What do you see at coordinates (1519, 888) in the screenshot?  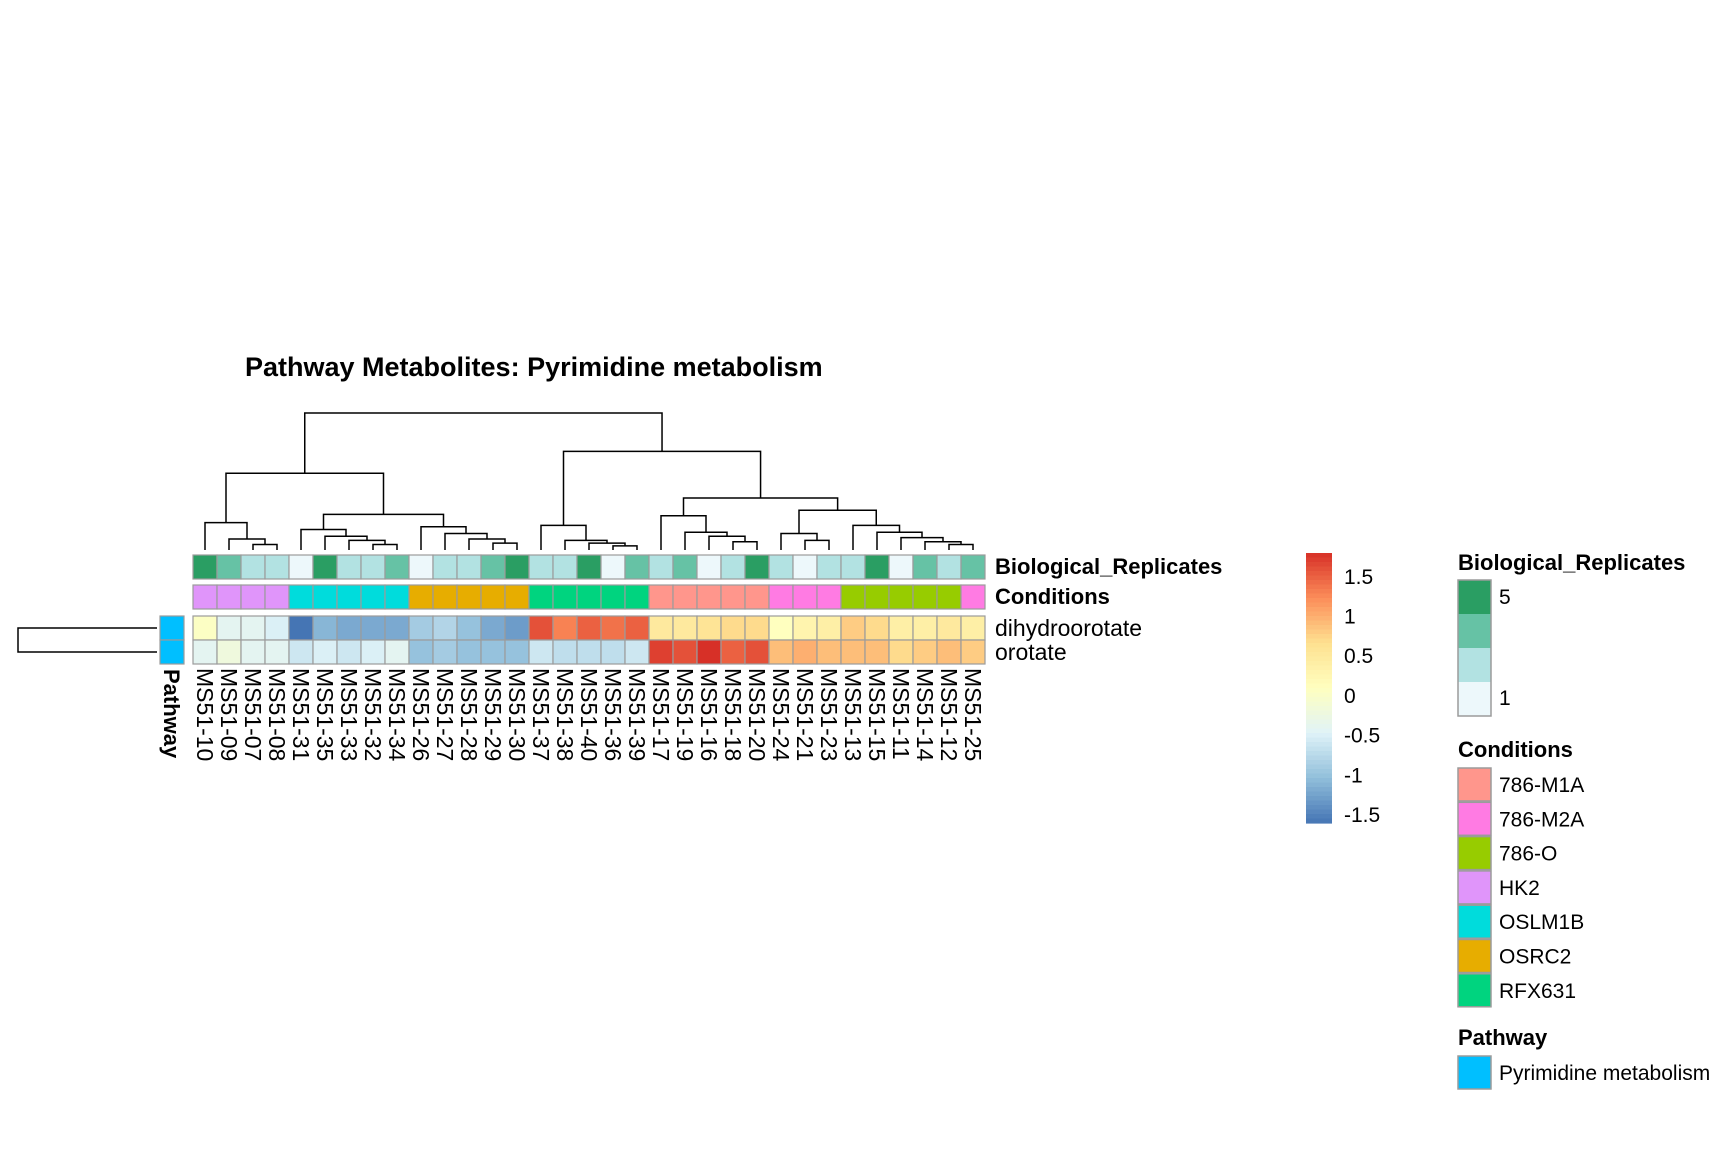 I see `conditions-legend-label: HK2` at bounding box center [1519, 888].